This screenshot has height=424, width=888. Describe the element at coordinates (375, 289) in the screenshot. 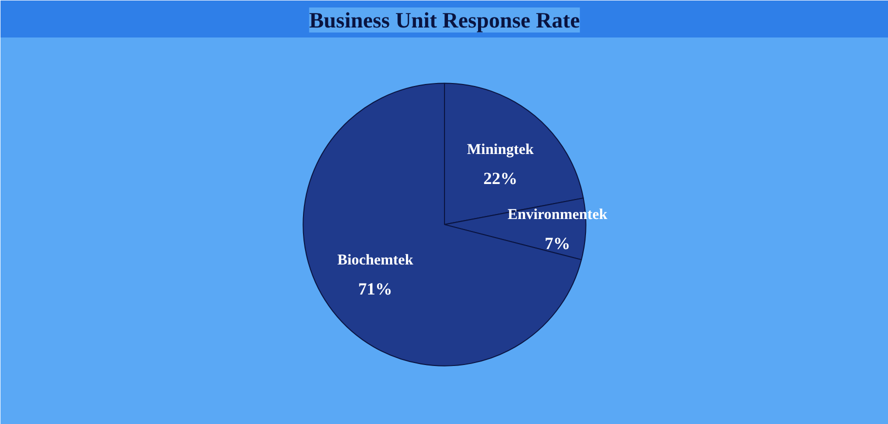

I see `data-label: 71%` at that location.